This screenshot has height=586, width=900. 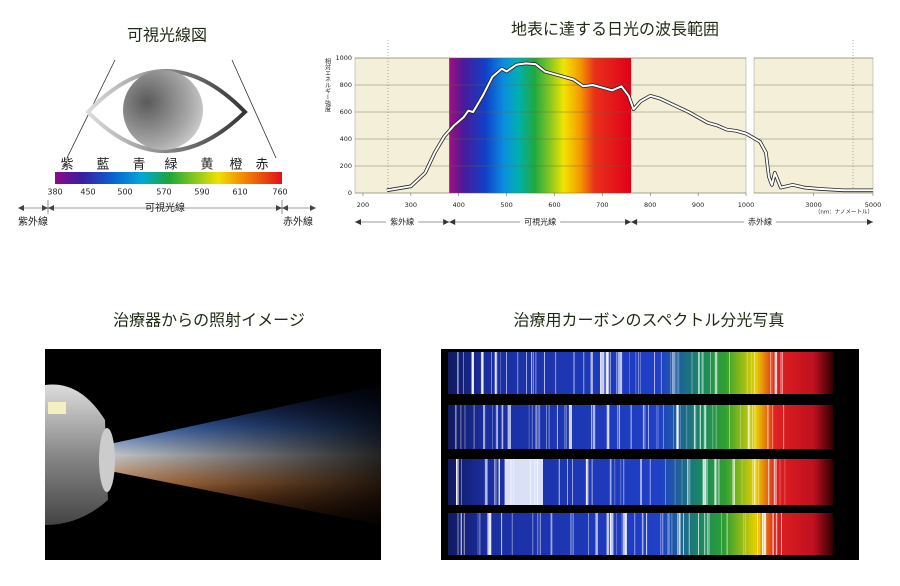 I want to click on y-tick-label: 0, so click(x=350, y=193).